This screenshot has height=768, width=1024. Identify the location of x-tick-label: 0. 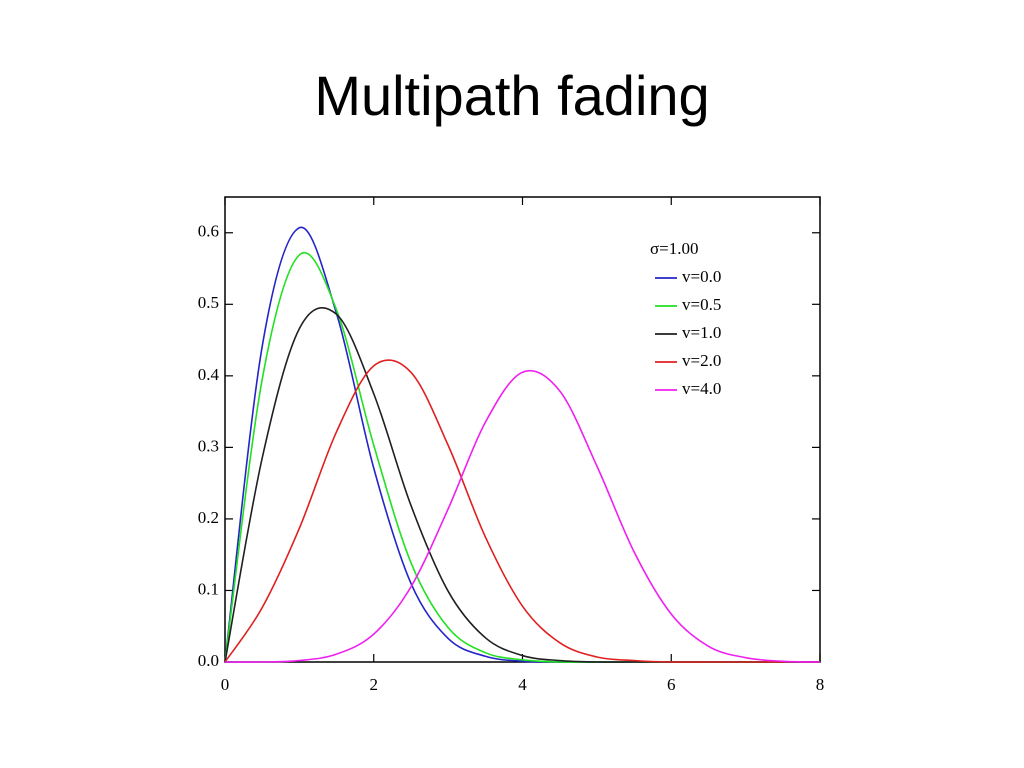
(225, 684).